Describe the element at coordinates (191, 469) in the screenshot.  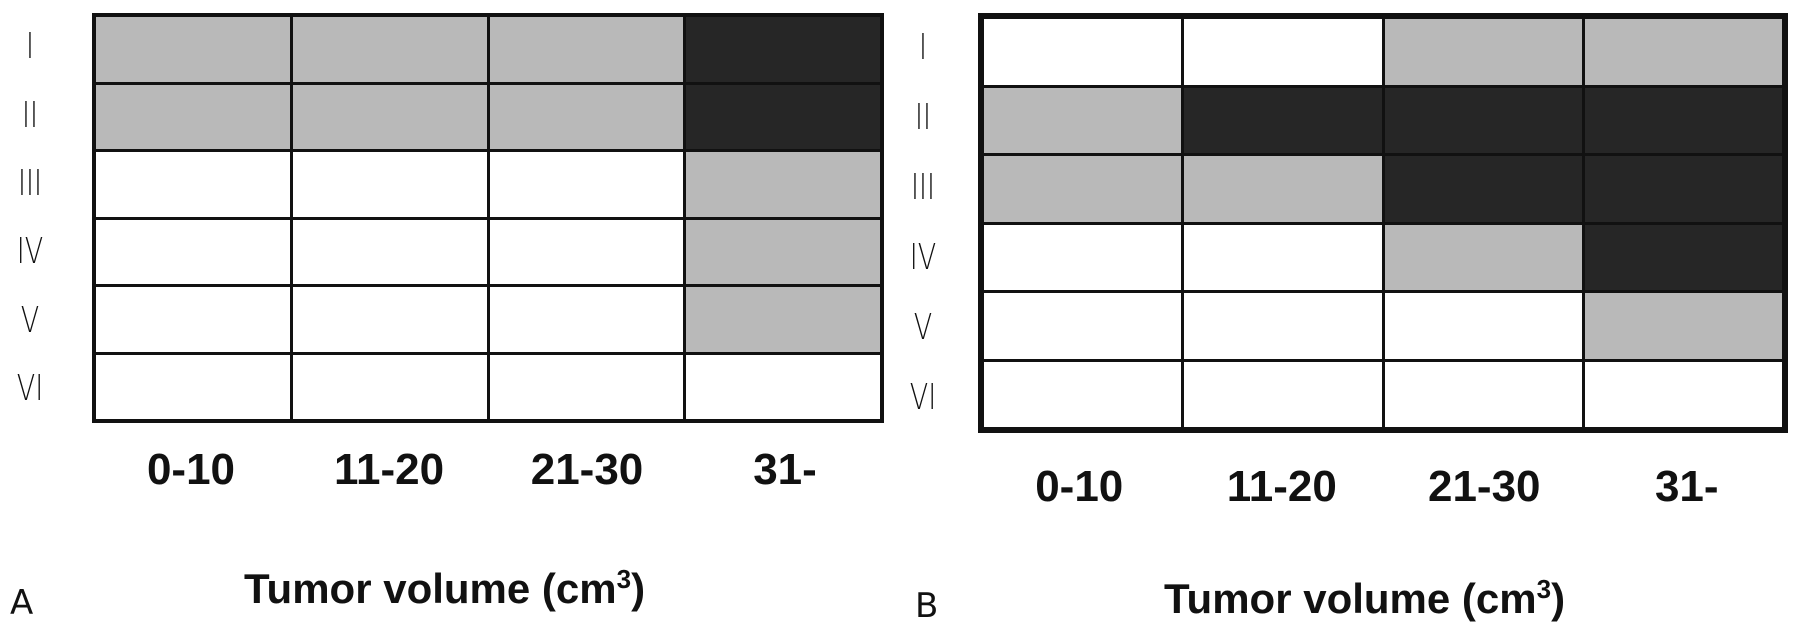
I see `column-label-a-1: 0-10` at that location.